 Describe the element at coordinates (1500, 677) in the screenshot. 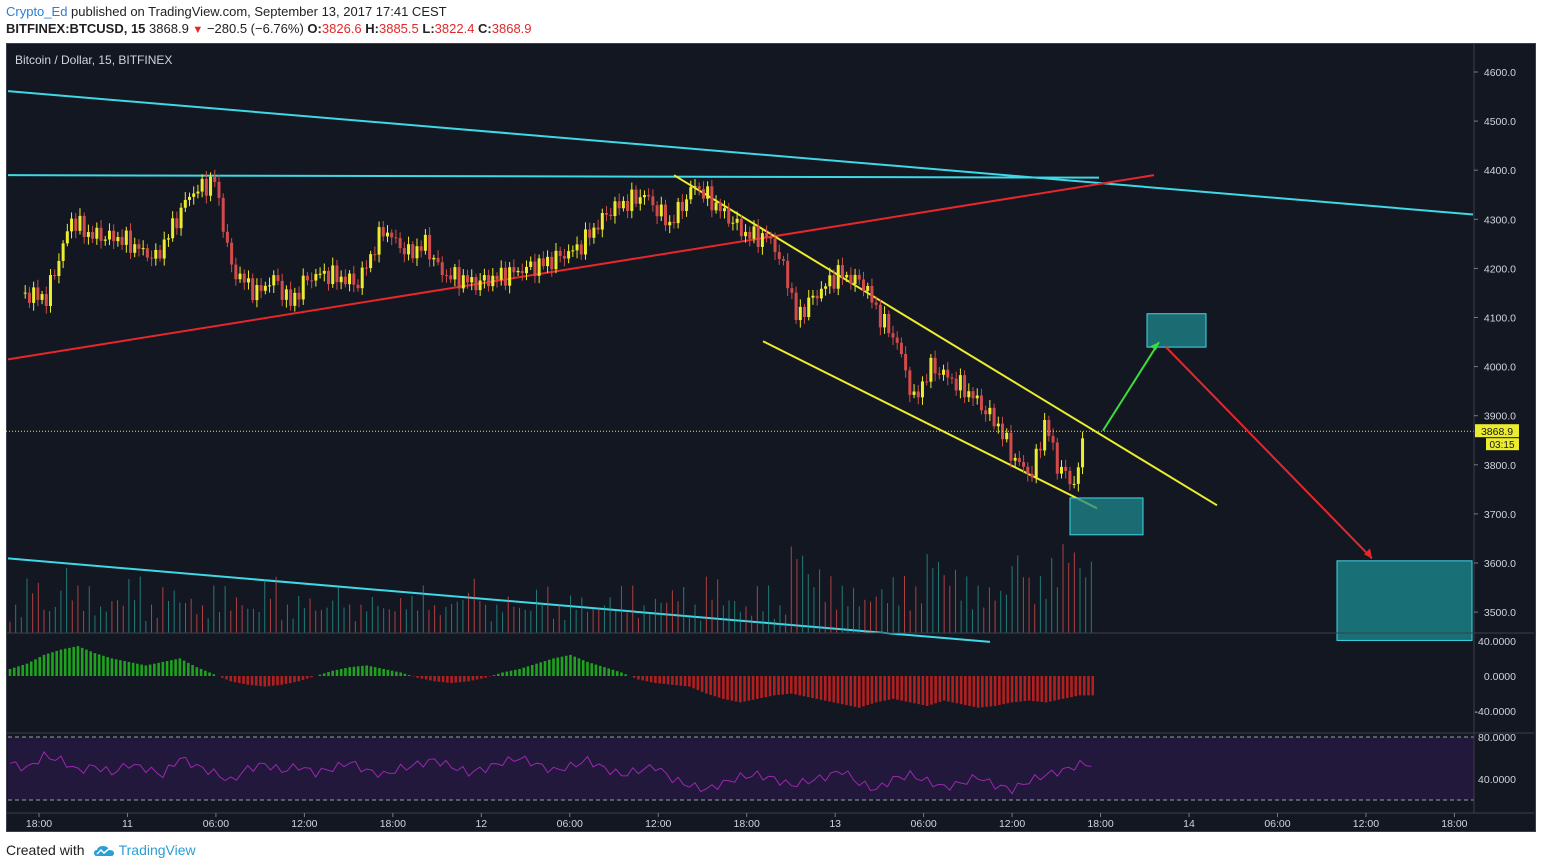

I see `macd-tick-label: 0.0000` at that location.